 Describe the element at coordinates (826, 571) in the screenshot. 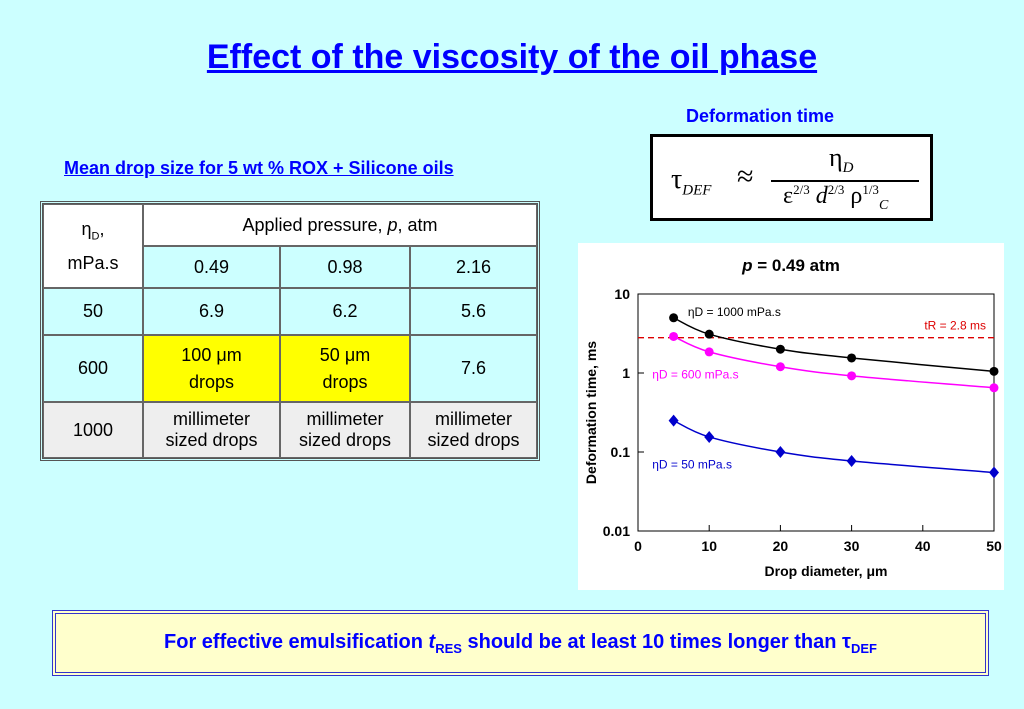

I see `x-axis-label: Drop diameter, μm` at that location.